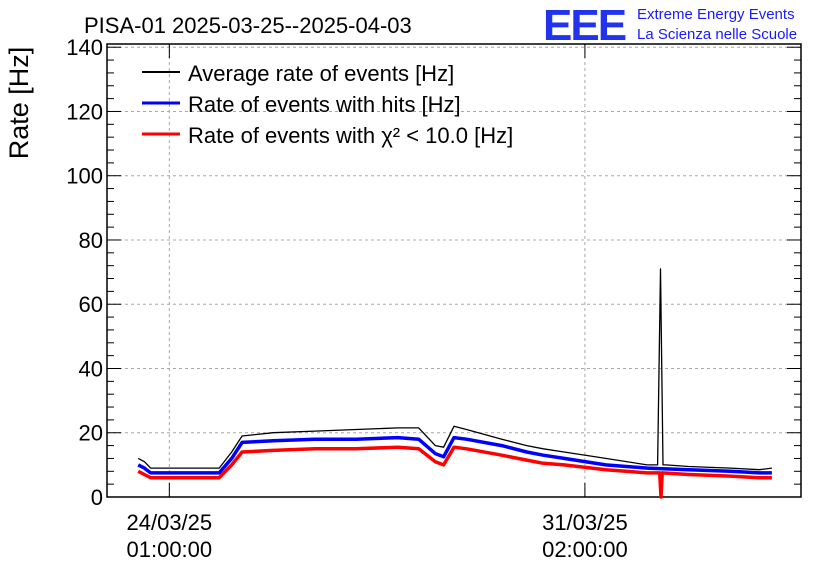 The image size is (836, 572). What do you see at coordinates (350, 135) in the screenshot?
I see `legend-label-chi2: Rate of events with χ² < 10.0 [Hz]` at bounding box center [350, 135].